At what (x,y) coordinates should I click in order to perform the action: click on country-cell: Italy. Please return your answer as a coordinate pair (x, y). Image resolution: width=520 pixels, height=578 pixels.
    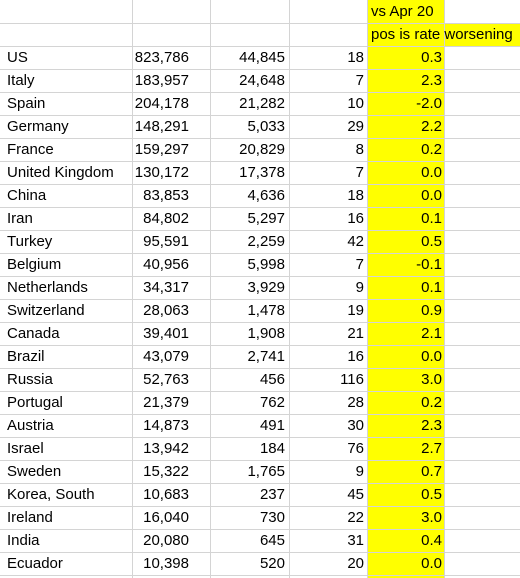
    Looking at the image, I should click on (21, 80).